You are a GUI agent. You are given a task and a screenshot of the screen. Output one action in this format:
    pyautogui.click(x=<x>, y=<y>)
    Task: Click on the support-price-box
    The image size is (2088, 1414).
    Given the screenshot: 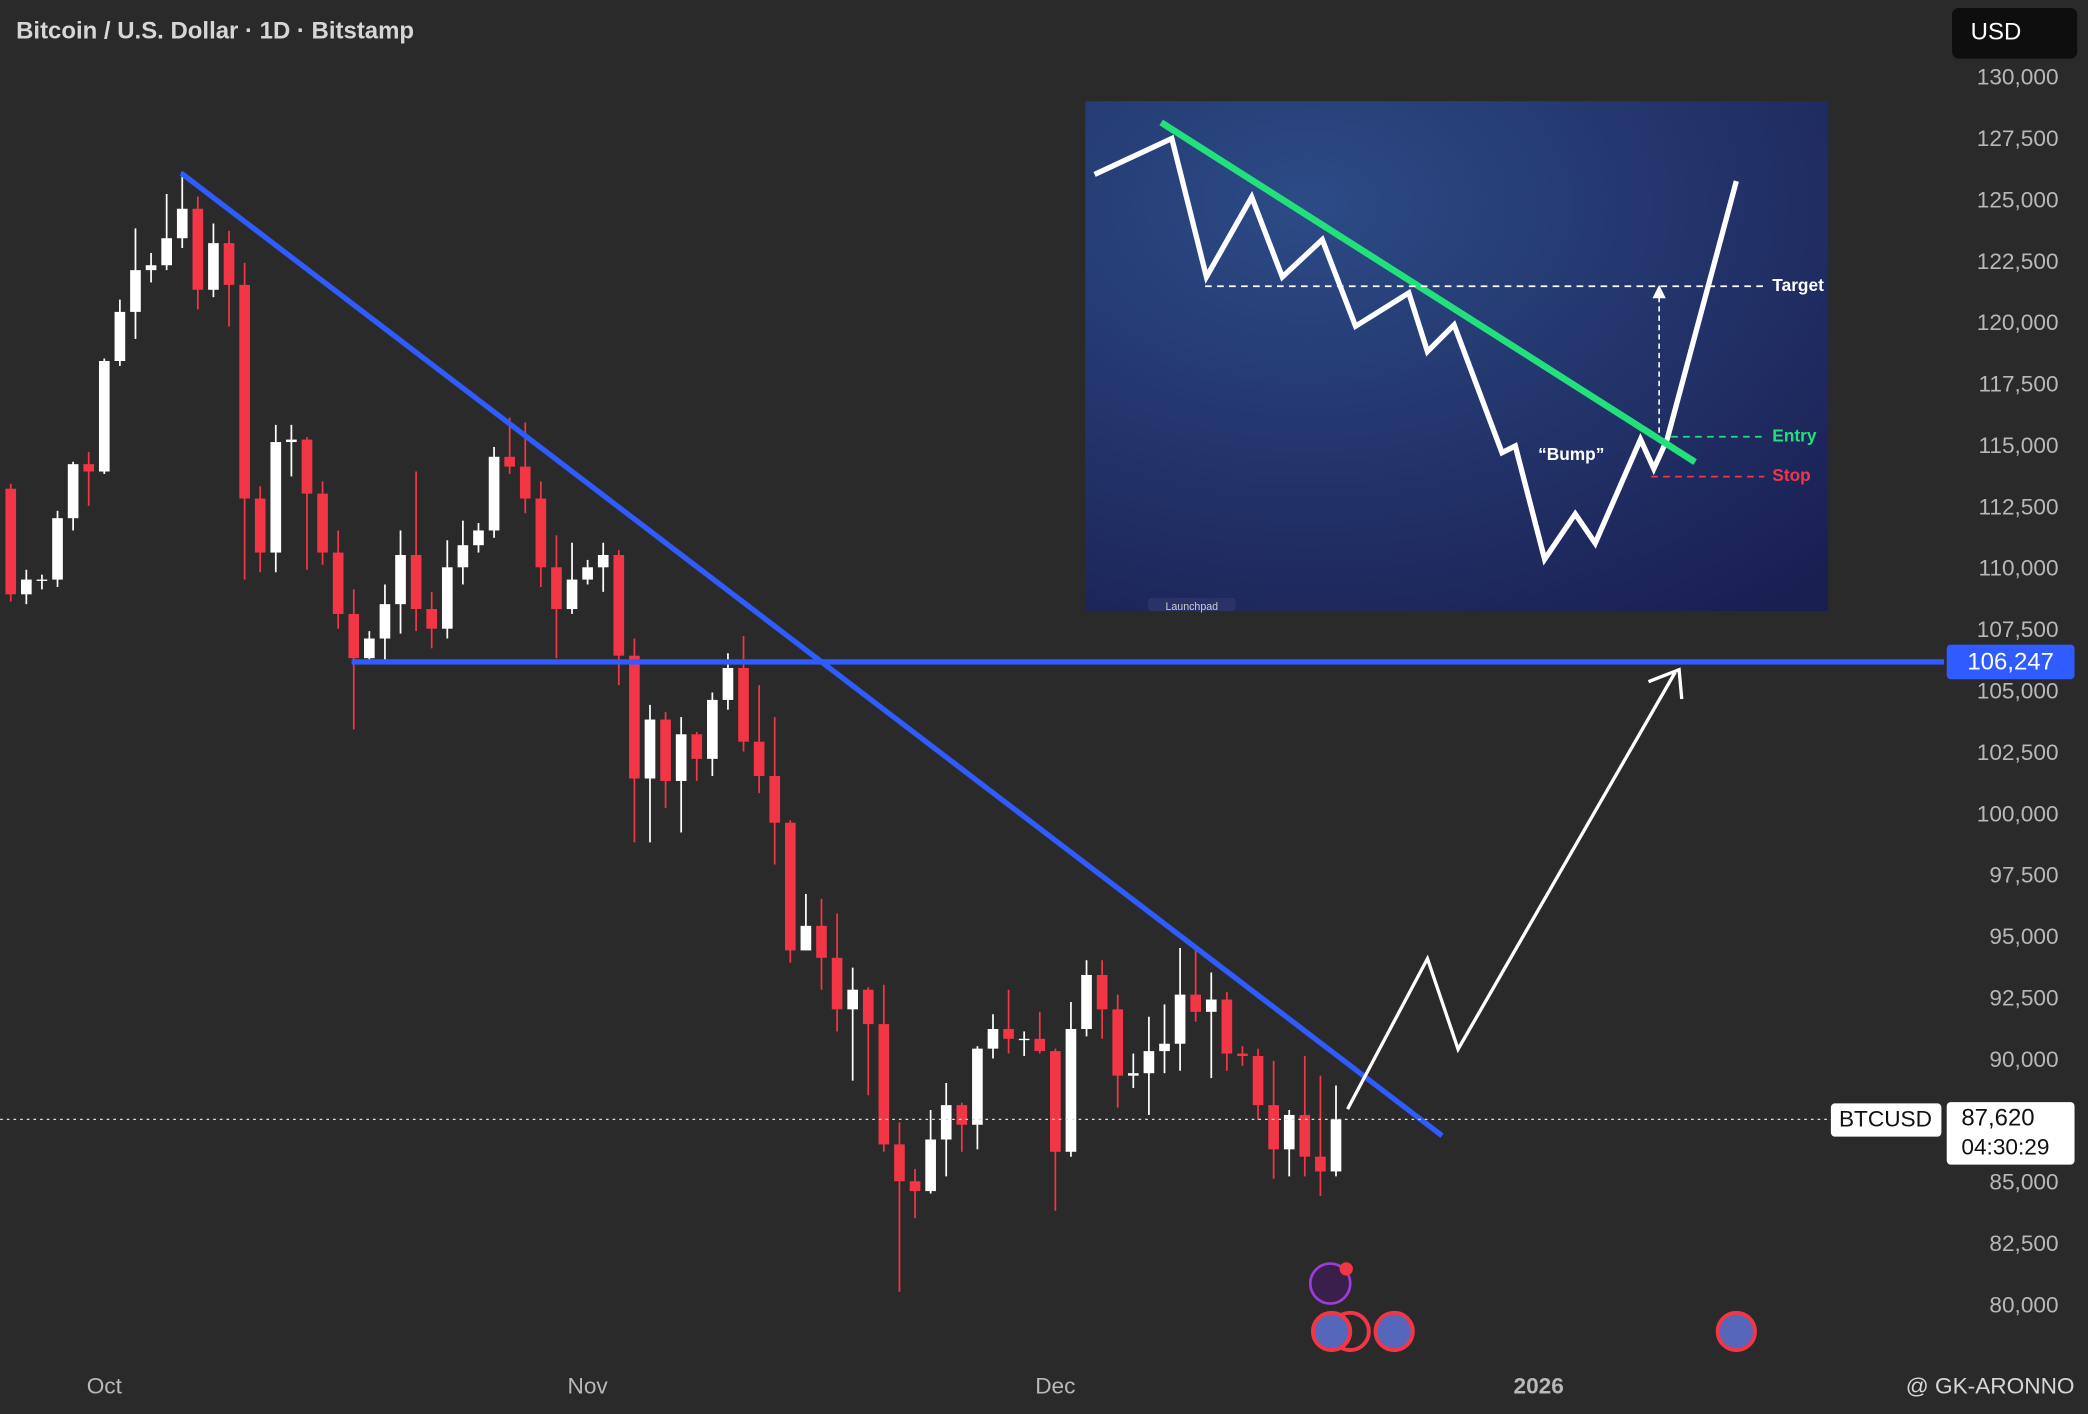 What is the action you would take?
    pyautogui.click(x=2010, y=662)
    